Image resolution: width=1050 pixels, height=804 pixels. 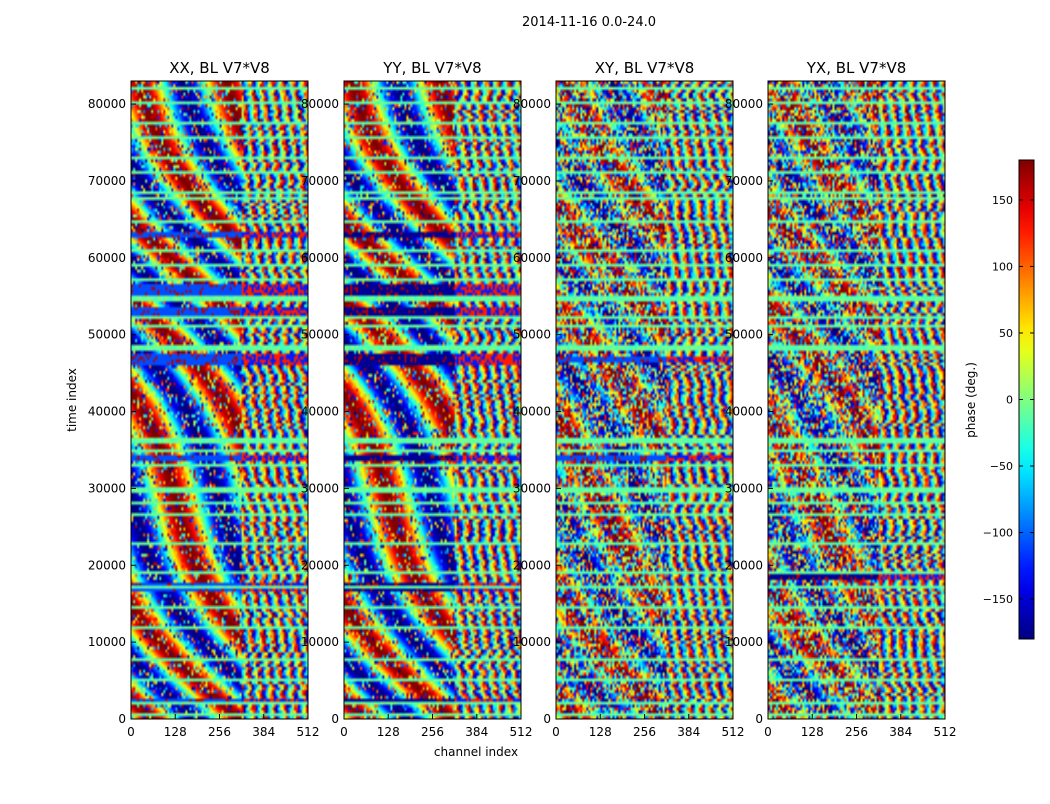 What do you see at coordinates (431, 68) in the screenshot?
I see `panel-title: YY, BL V7*V8` at bounding box center [431, 68].